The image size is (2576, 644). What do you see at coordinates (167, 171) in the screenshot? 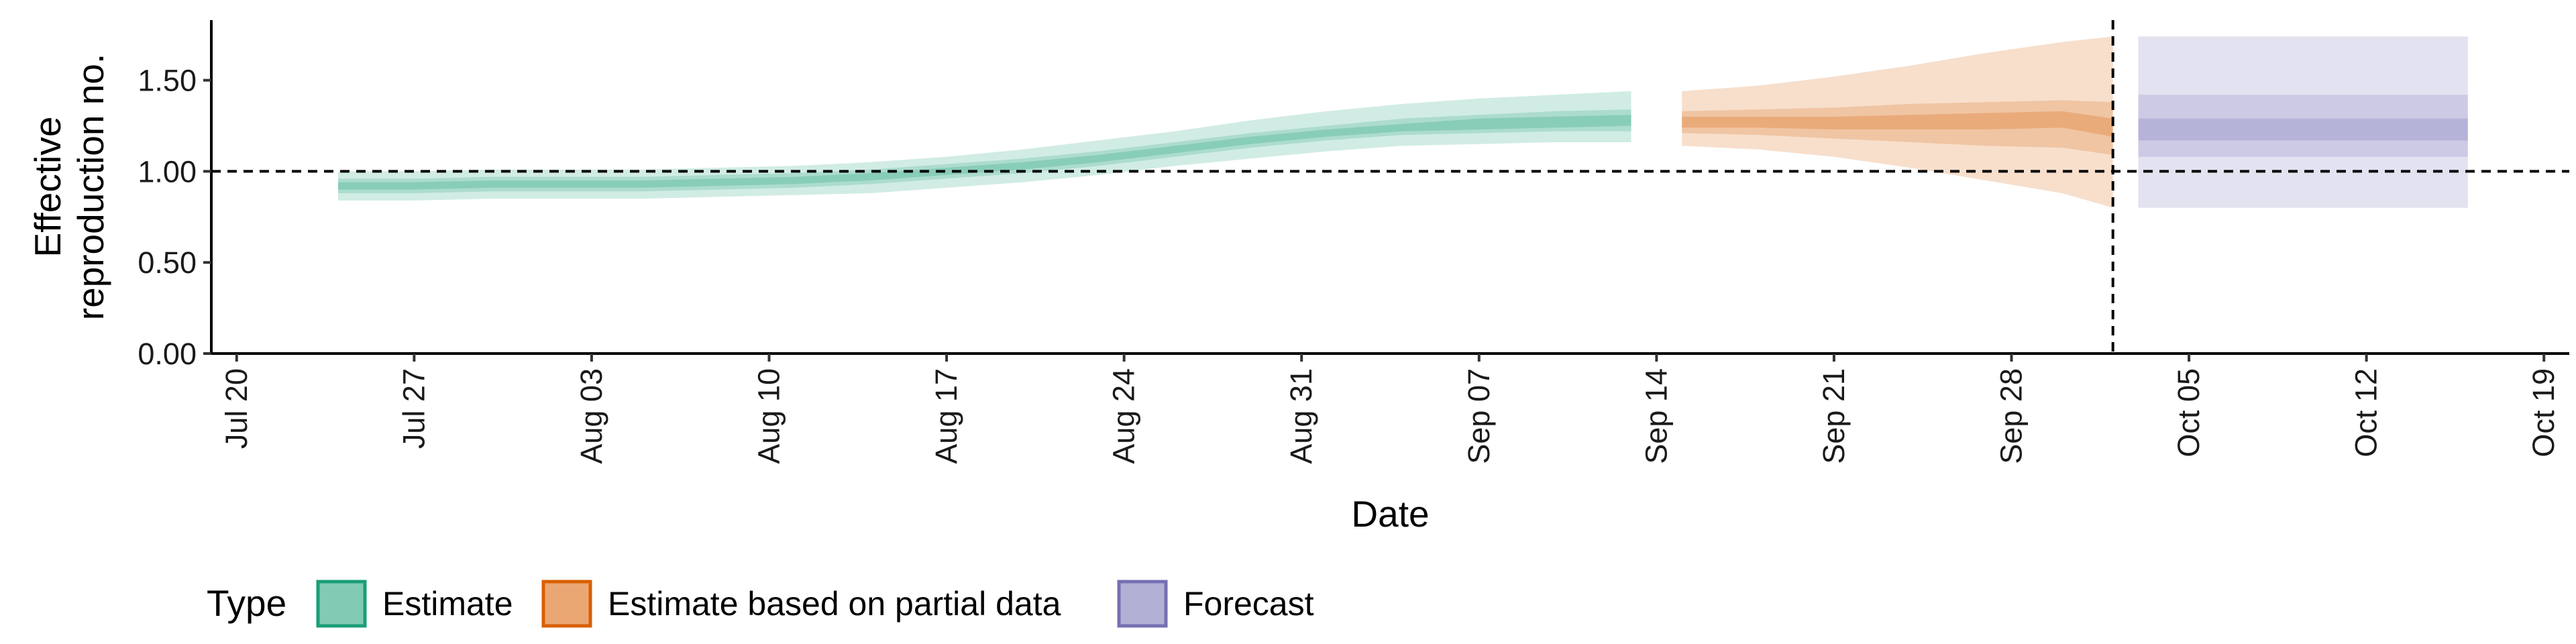
I see `y-tick-label: 1.00` at bounding box center [167, 171].